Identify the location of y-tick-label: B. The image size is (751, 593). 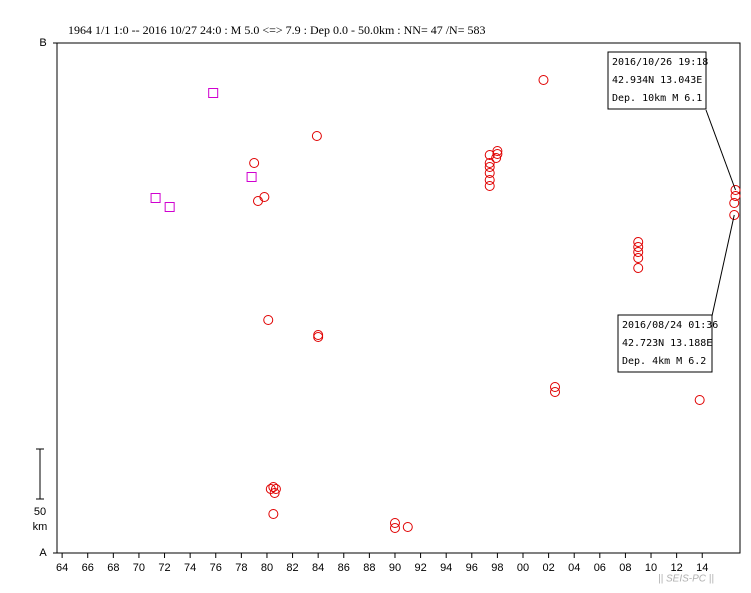
(42, 43).